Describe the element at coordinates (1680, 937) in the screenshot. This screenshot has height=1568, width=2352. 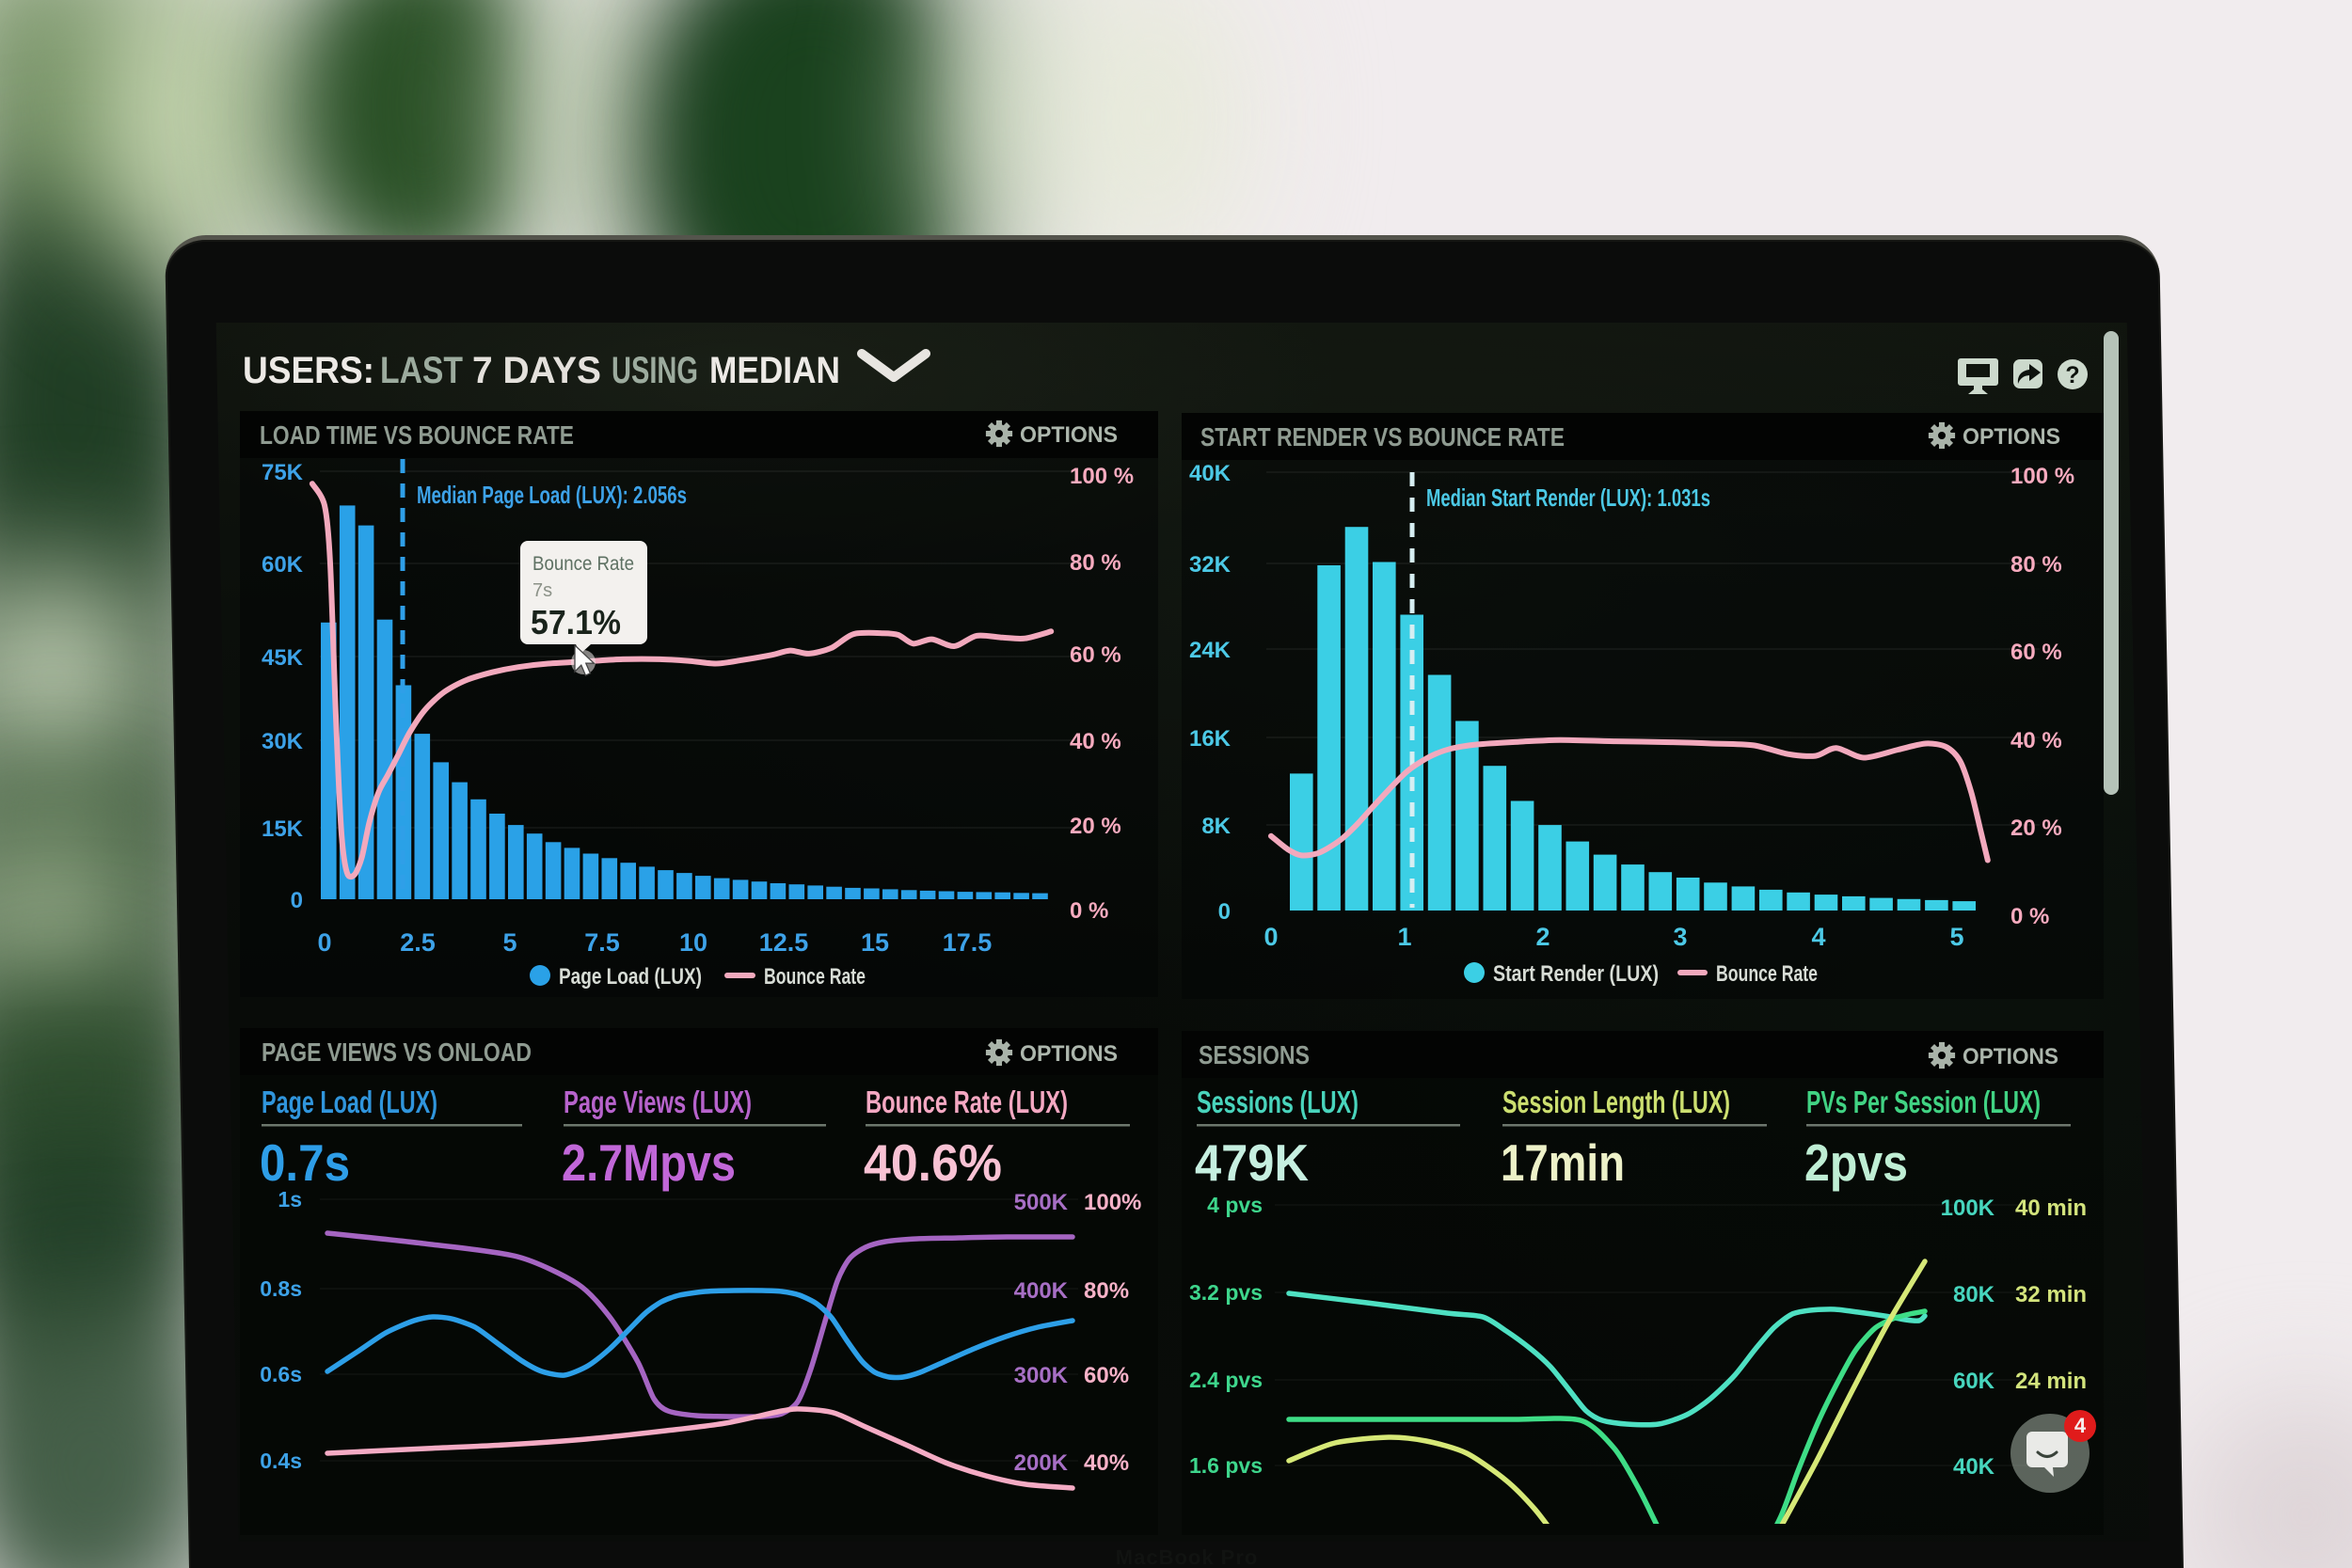
I see `svg-text: 3` at that location.